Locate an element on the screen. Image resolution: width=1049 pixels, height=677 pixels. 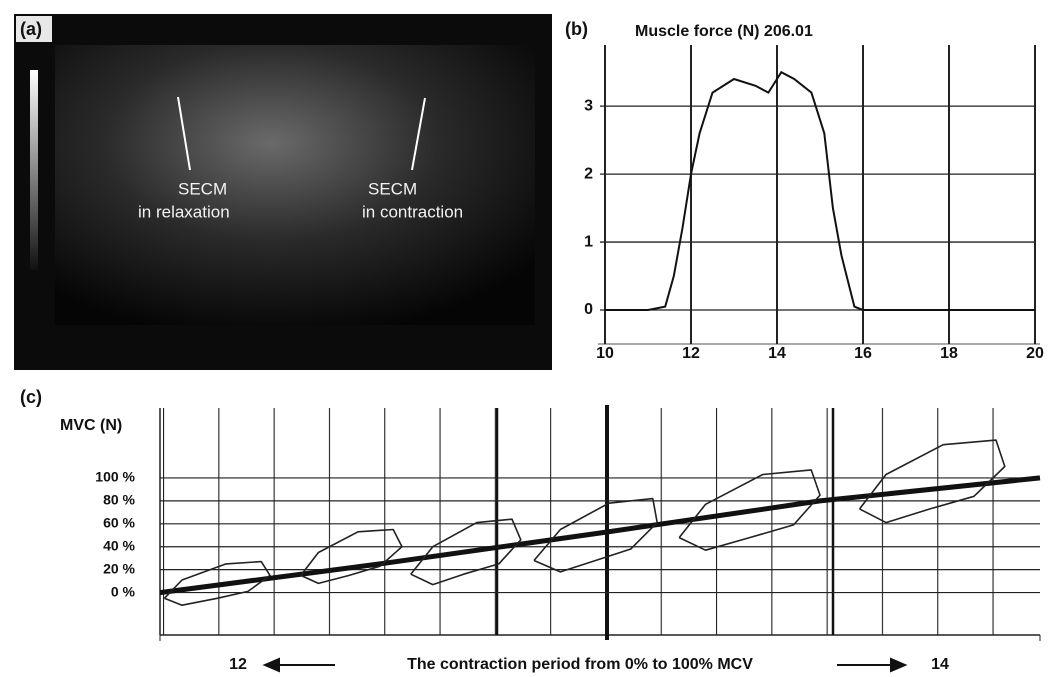
panel-label: (b) is located at coordinates (576, 29).